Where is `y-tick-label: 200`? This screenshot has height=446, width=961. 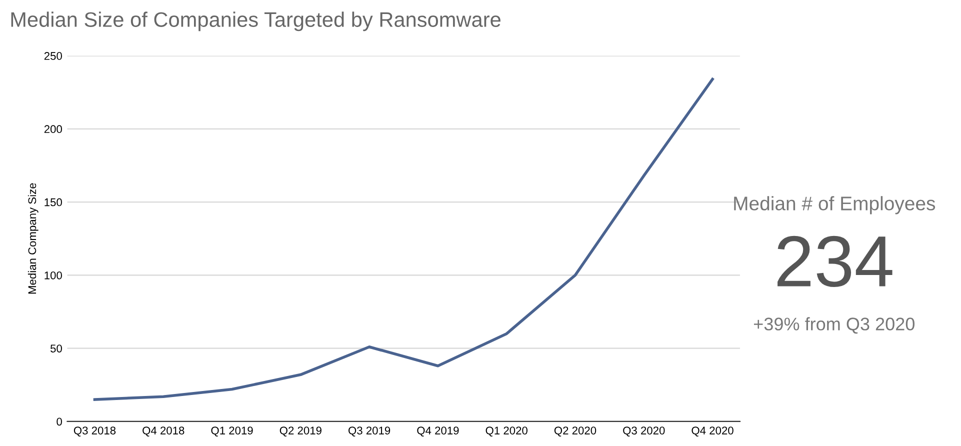 y-tick-label: 200 is located at coordinates (53, 129).